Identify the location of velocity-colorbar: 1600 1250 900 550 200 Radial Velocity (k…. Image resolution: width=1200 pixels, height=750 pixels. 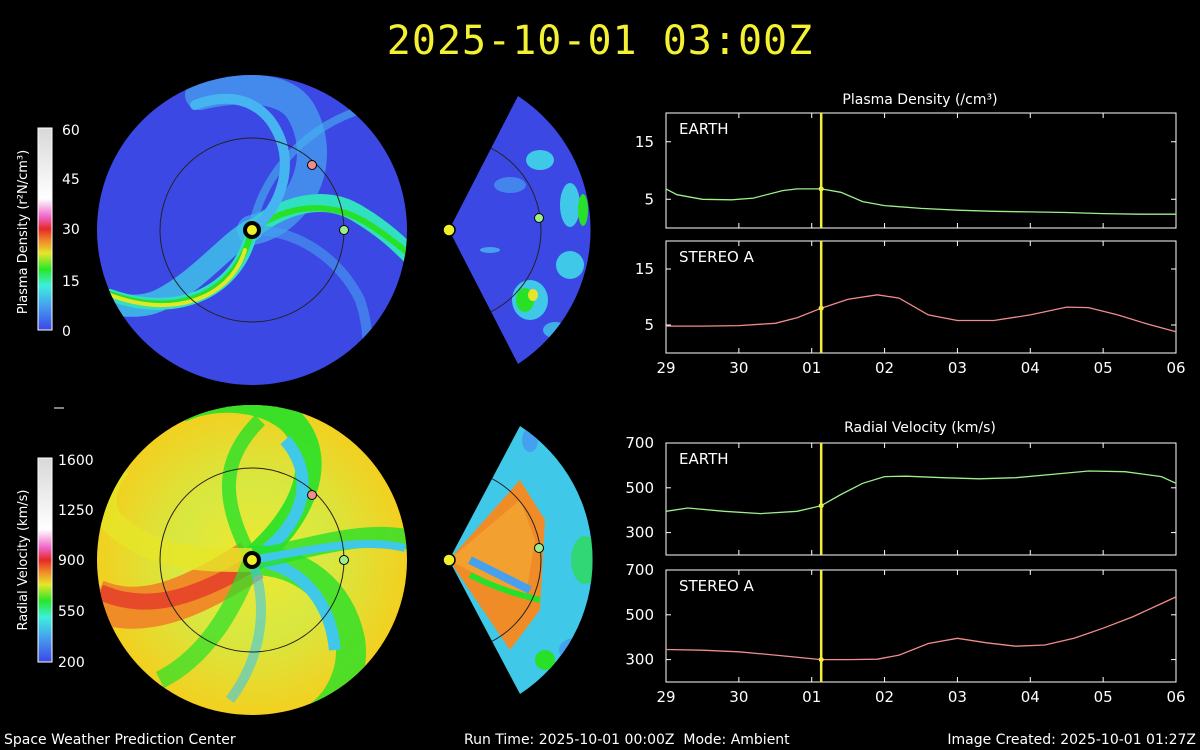
(55, 562).